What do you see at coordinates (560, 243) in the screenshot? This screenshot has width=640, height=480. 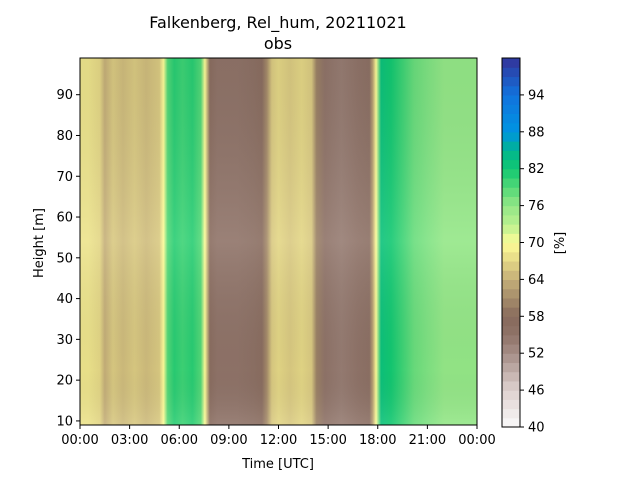 I see `colorbar-label: [%]` at bounding box center [560, 243].